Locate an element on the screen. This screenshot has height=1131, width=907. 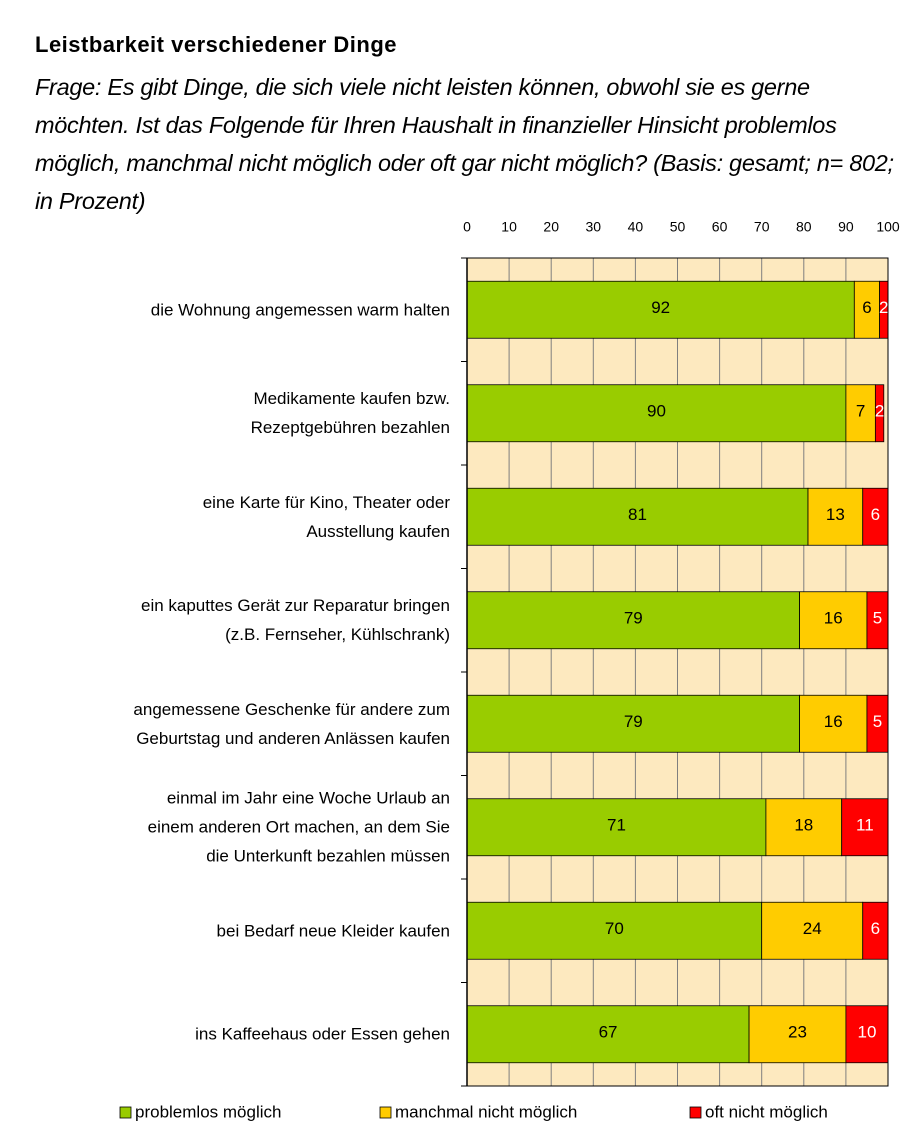
x-tick-label: 60 is located at coordinates (720, 227).